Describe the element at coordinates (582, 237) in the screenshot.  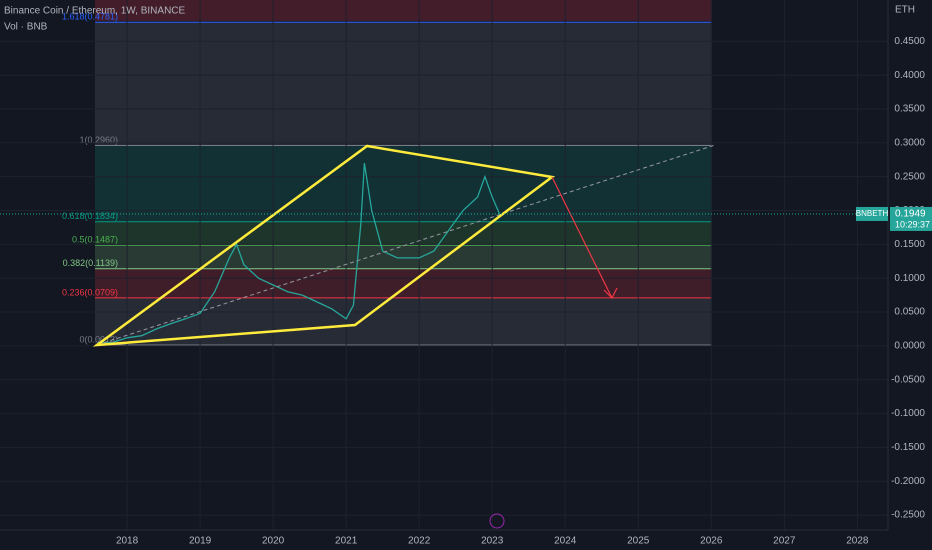
I see `arrow` at that location.